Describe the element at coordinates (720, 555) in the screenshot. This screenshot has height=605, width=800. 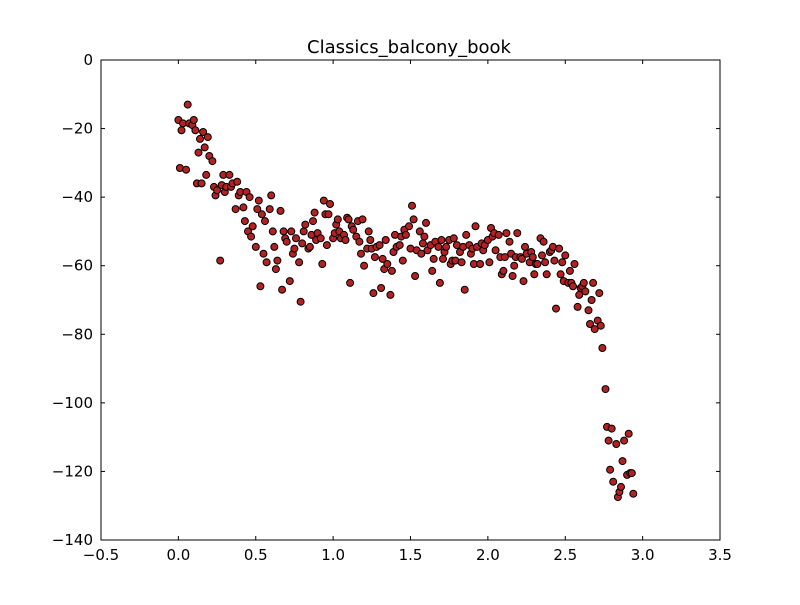
I see `x-tick-label: 3.5` at that location.